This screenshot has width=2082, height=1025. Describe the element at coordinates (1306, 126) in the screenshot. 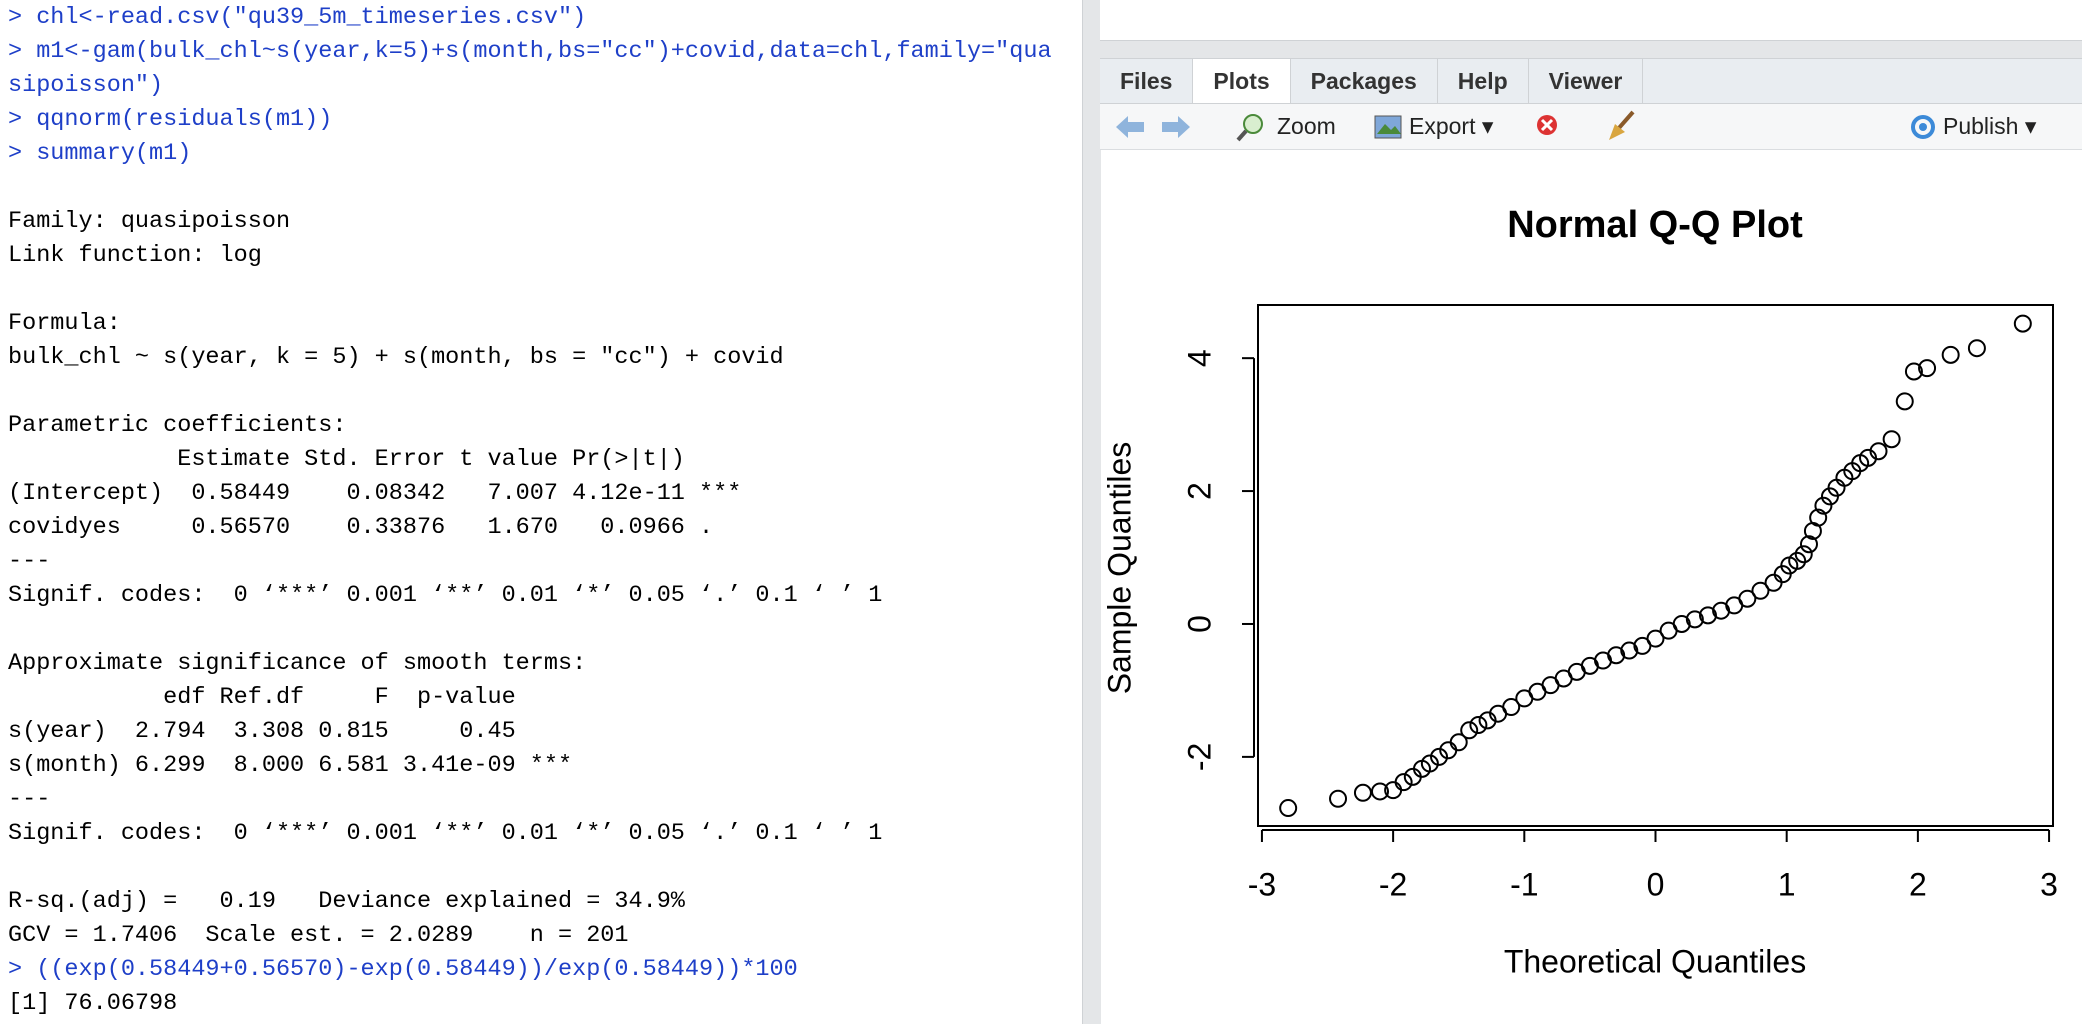

I see `zoom-button: Zoom` at that location.